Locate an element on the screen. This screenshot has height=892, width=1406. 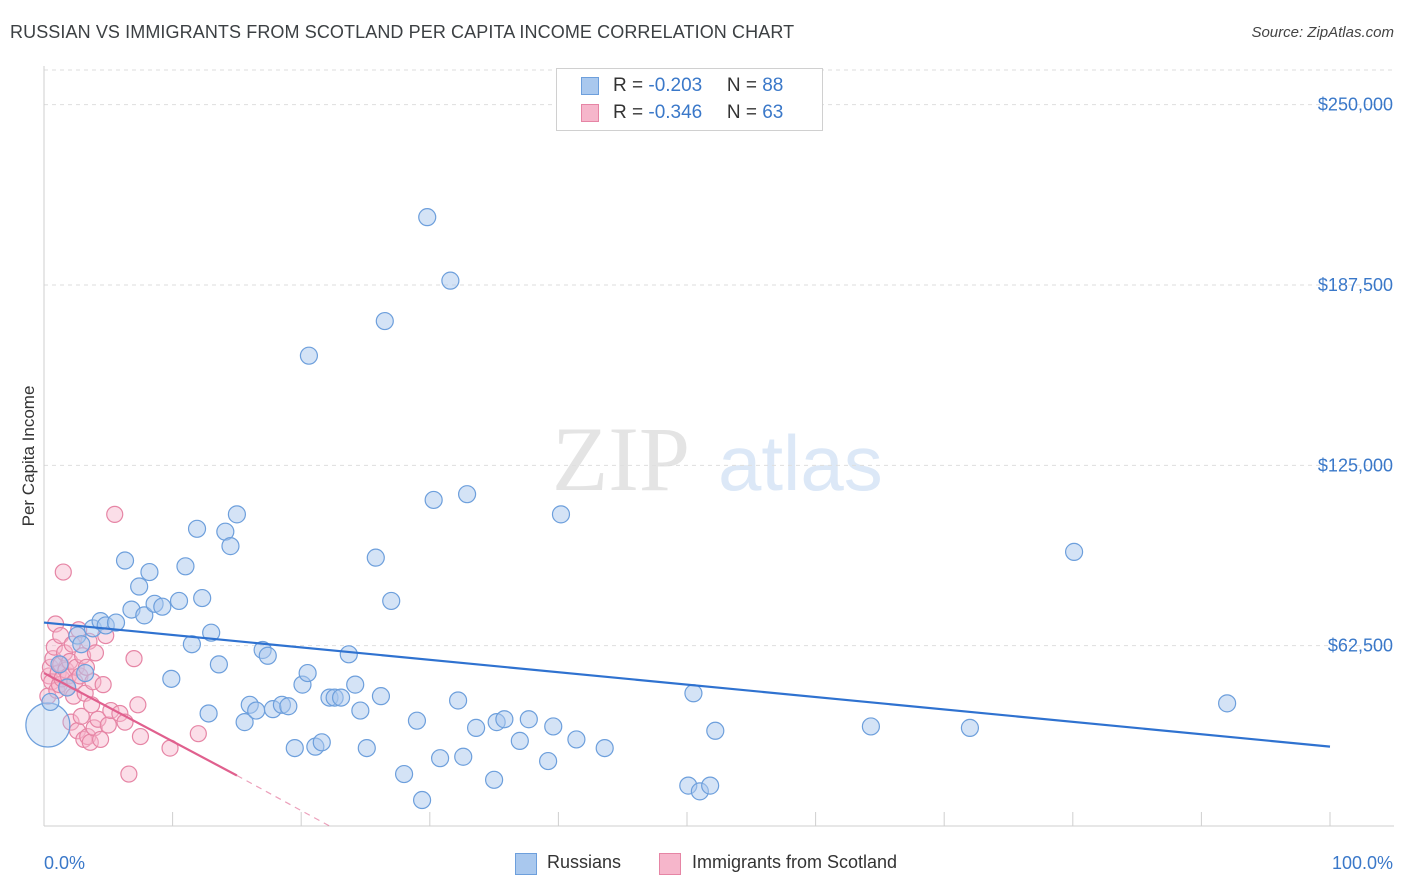
source-label: Source: ZipAtlas.com is located at coordinates (1322, 32).